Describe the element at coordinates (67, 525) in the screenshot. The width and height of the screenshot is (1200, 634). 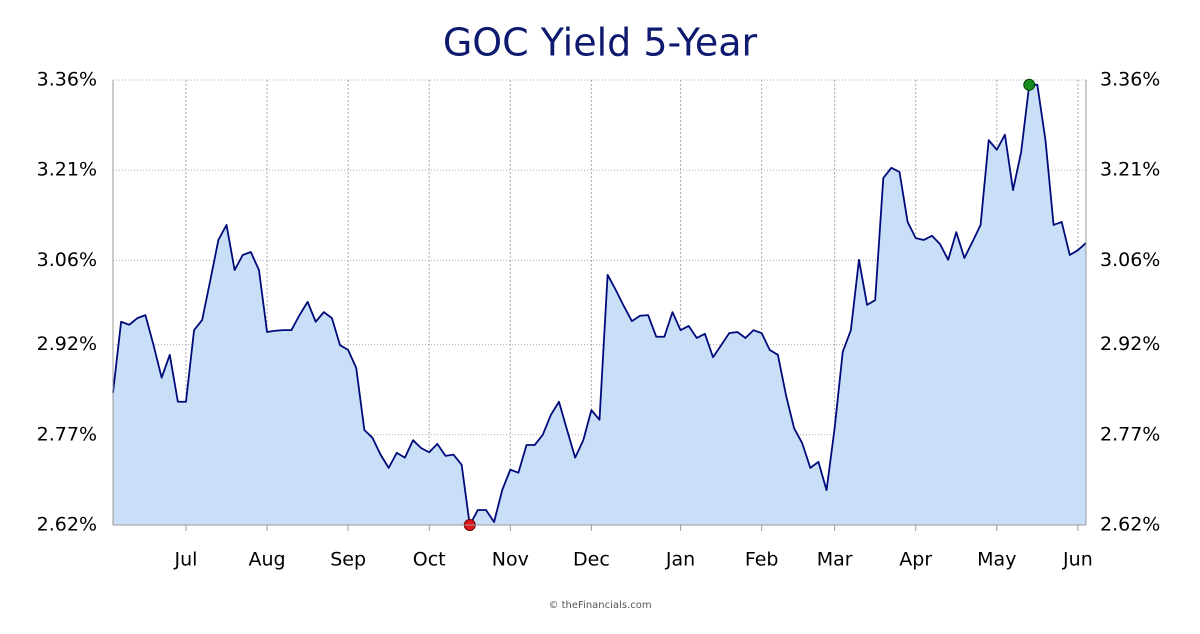
I see `y-tick-label: 2.62%` at that location.